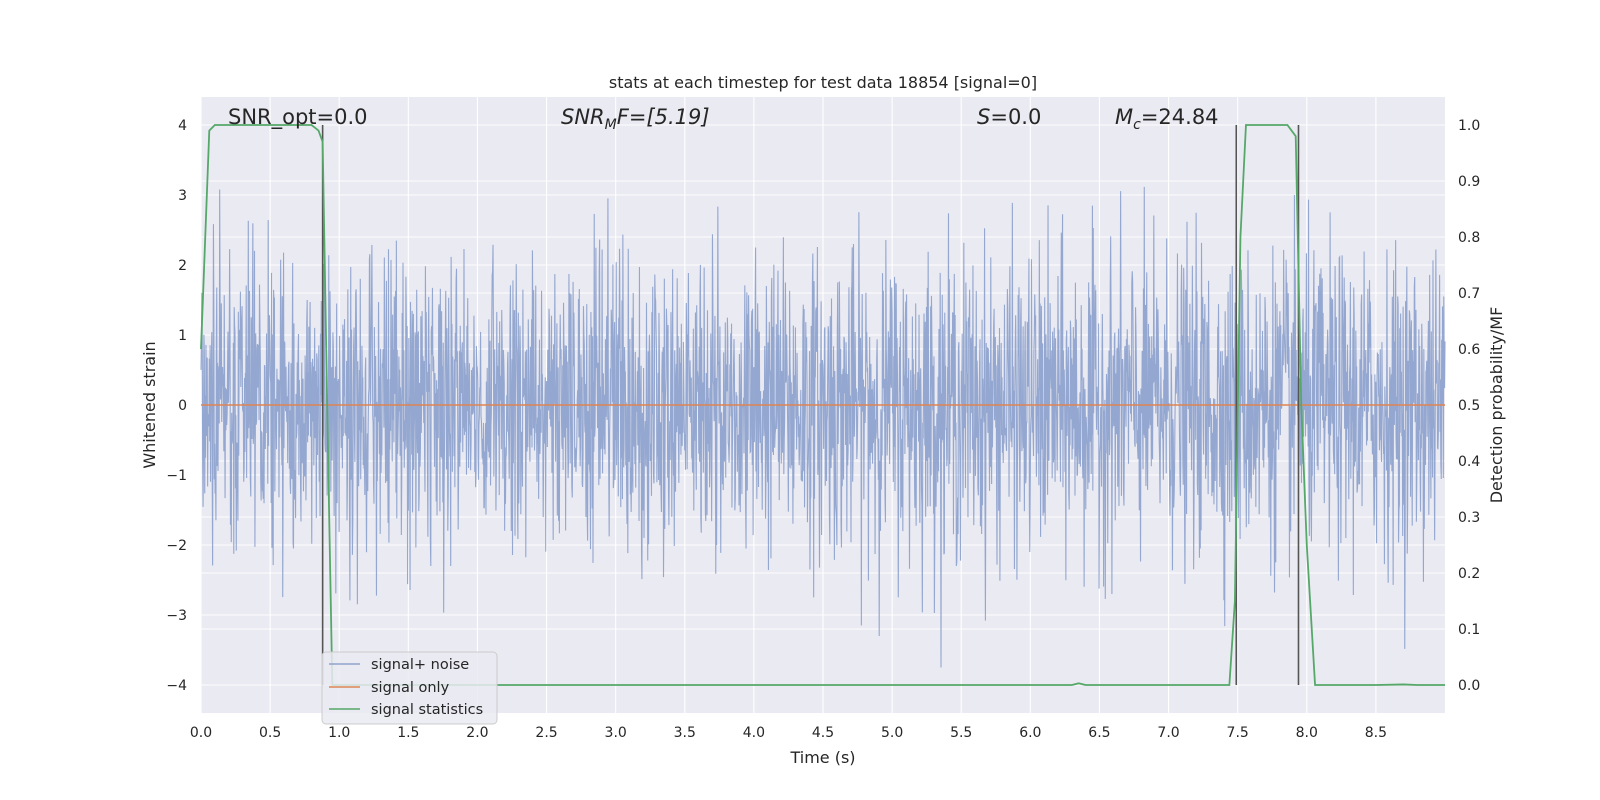 The height and width of the screenshot is (800, 1600). I want to click on x-tick-label: 2.0, so click(477, 733).